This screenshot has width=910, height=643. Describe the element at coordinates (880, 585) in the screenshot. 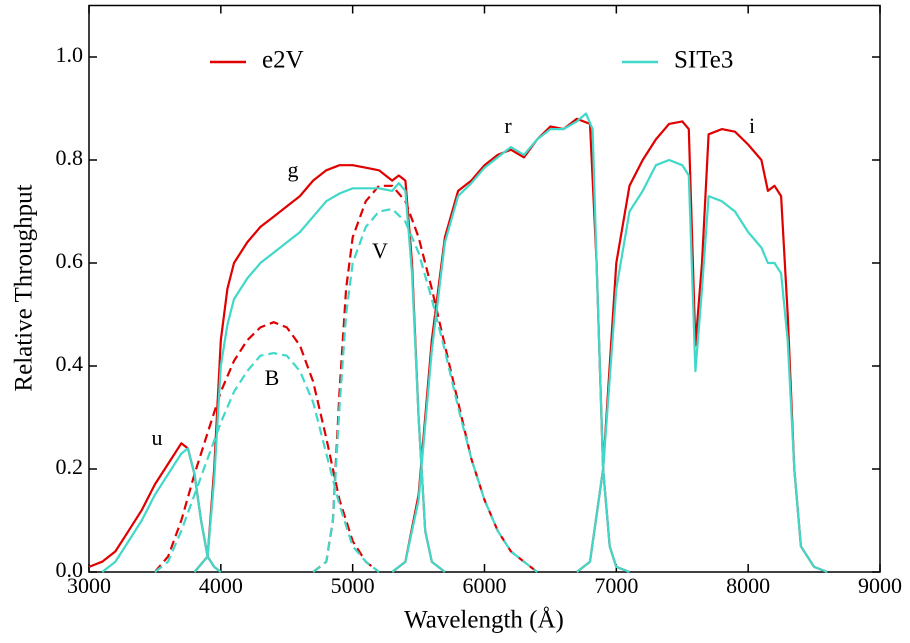

I see `x-tick-label: 9000` at that location.